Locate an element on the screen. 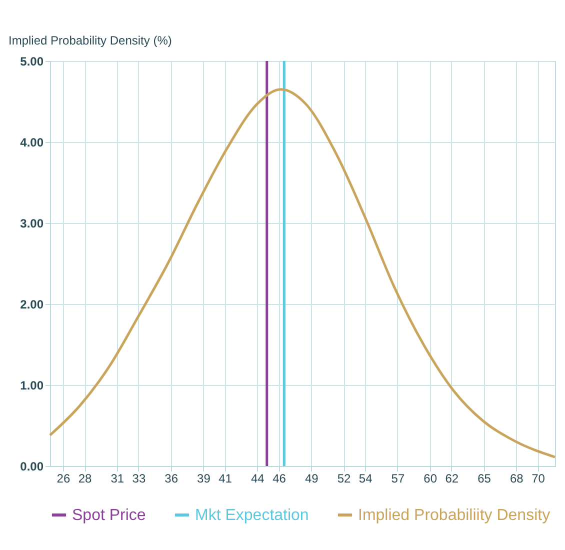 The image size is (565, 550). x-tick-label: 52 is located at coordinates (344, 479).